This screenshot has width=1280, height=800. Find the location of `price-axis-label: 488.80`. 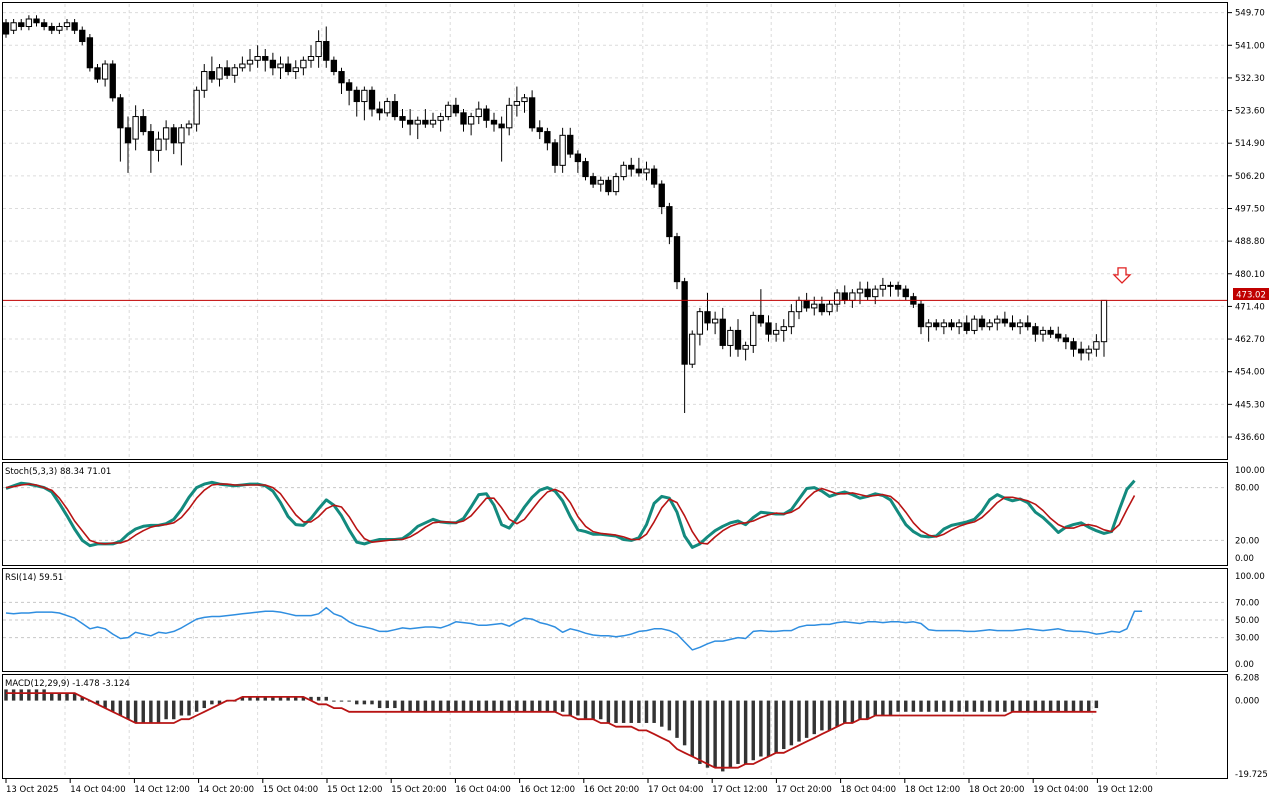

price-axis-label: 488.80 is located at coordinates (1250, 242).